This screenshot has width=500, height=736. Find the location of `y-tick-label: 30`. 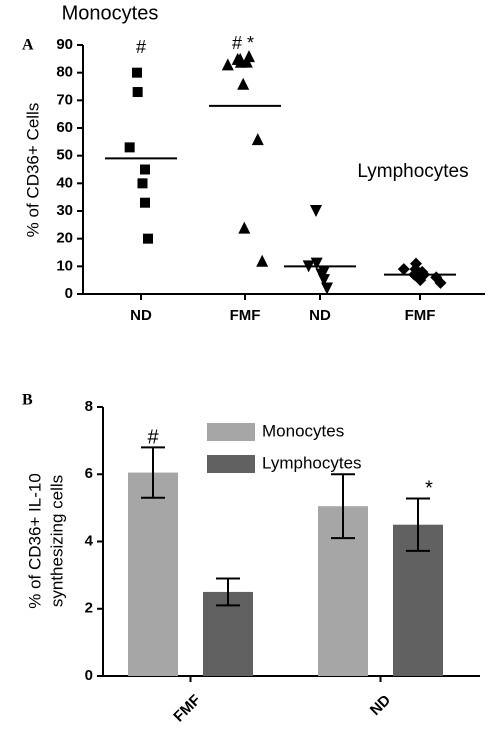

y-tick-label: 30 is located at coordinates (64, 210).